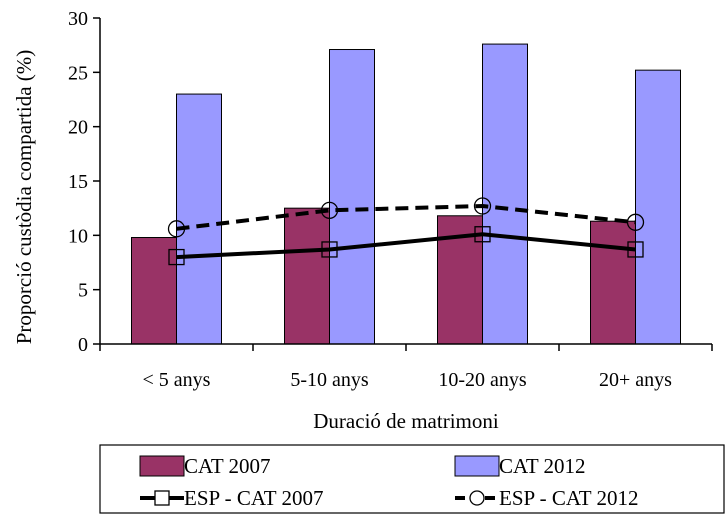 Image resolution: width=726 pixels, height=514 pixels. Describe the element at coordinates (542, 466) in the screenshot. I see `legend-label-cat-2012: CAT 2012` at that location.